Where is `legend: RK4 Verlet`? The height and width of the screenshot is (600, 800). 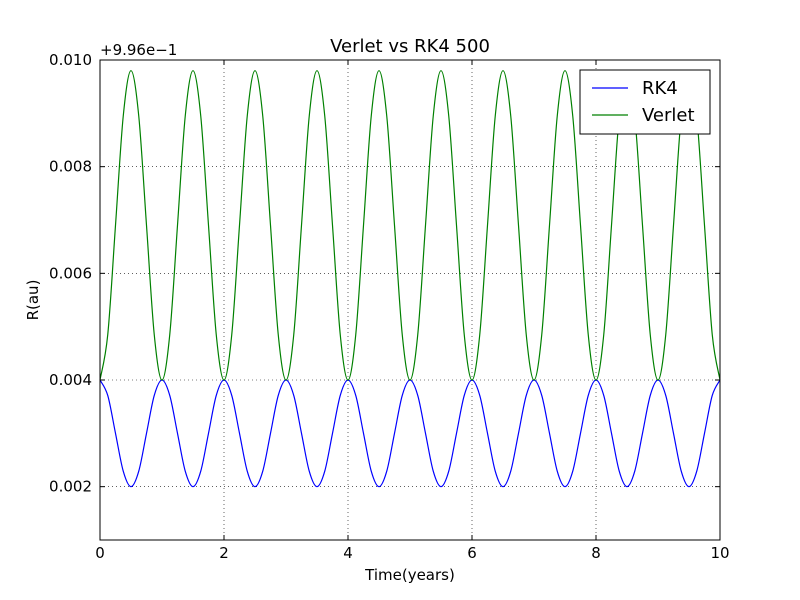 legend: RK4 Verlet is located at coordinates (645, 102).